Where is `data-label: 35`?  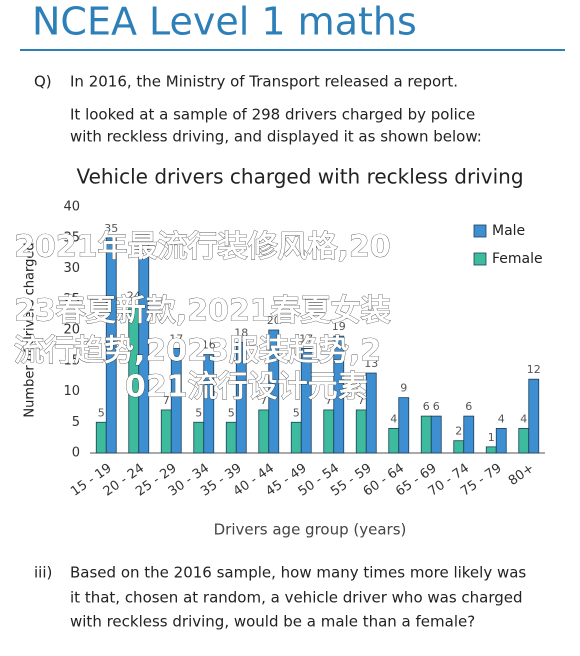
data-label: 35 is located at coordinates (111, 228).